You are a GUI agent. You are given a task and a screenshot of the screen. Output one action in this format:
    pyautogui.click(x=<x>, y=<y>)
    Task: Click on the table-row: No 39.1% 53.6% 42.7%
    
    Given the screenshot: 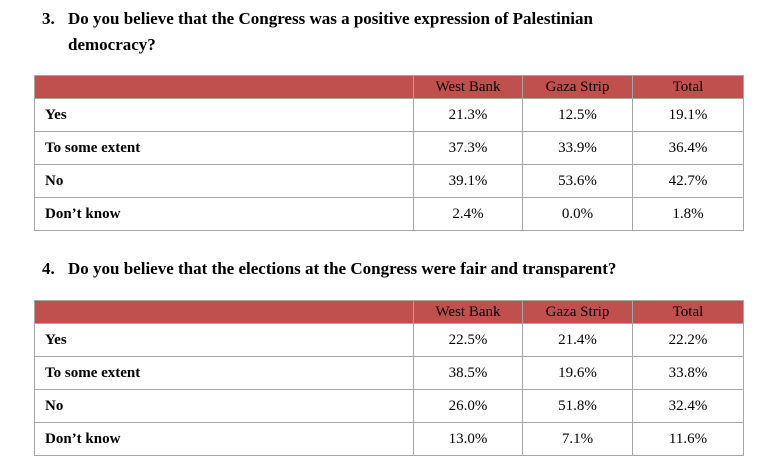 What is the action you would take?
    pyautogui.click(x=389, y=181)
    